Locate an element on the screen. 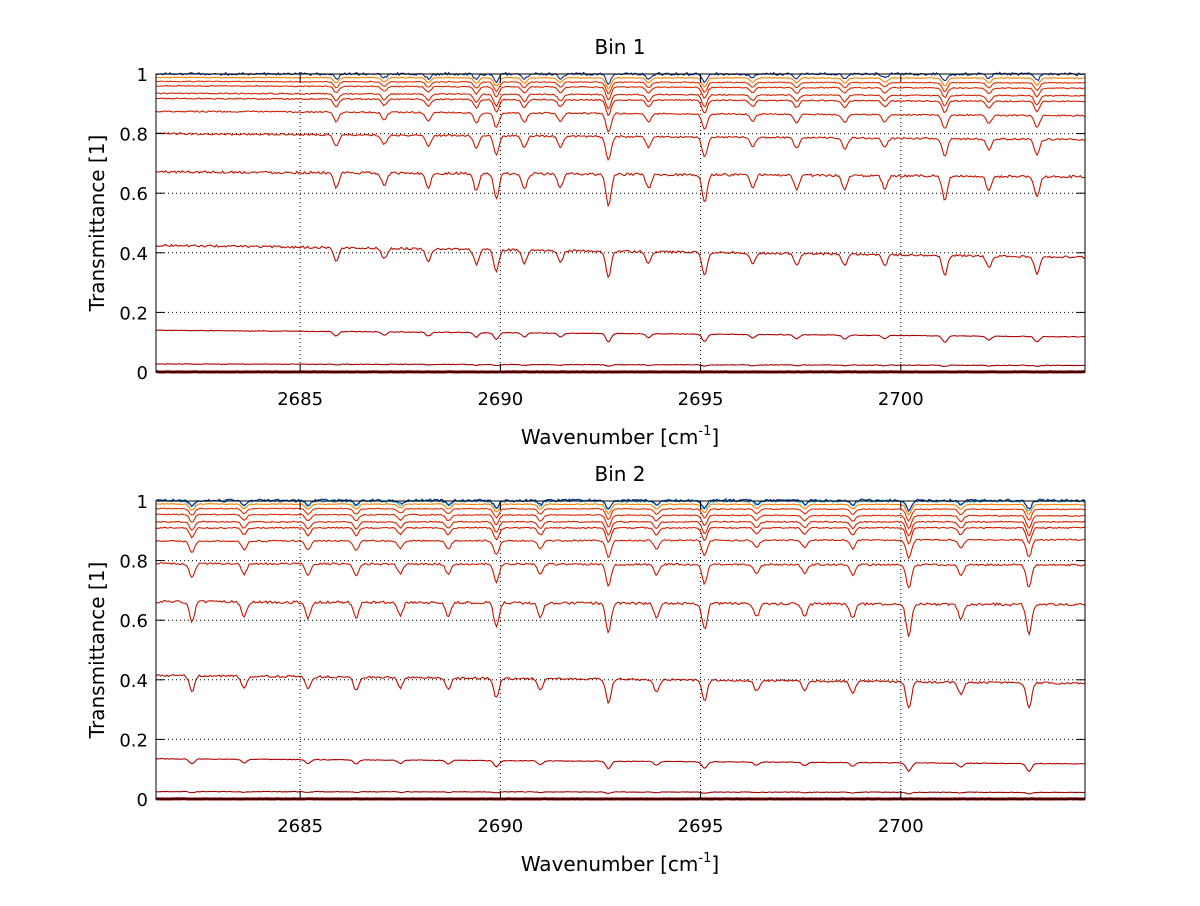 The width and height of the screenshot is (1200, 906). chart-title: Bin 2 is located at coordinates (619, 474).